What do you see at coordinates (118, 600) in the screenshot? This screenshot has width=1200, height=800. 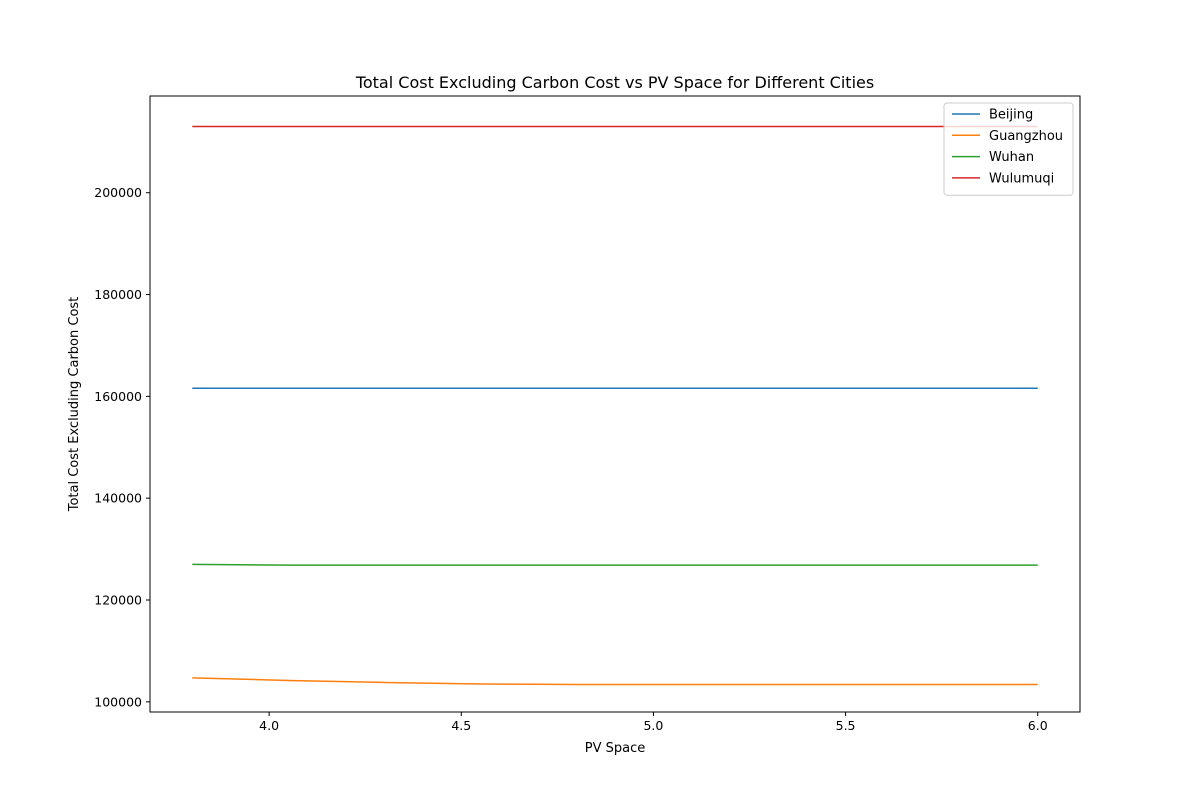 I see `y-tick-label: 120000` at bounding box center [118, 600].